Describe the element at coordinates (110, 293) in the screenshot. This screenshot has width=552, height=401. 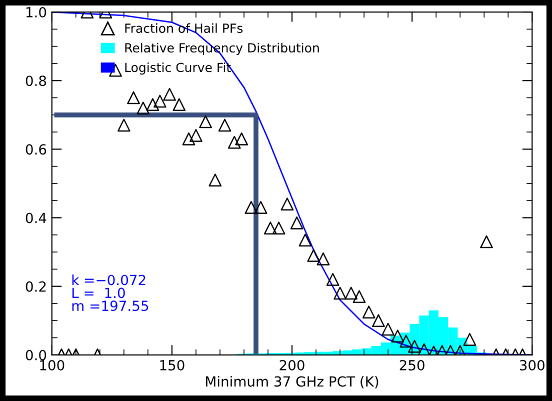
I see `annotation: k =−0.072 L = 1.0 m =197.55` at that location.